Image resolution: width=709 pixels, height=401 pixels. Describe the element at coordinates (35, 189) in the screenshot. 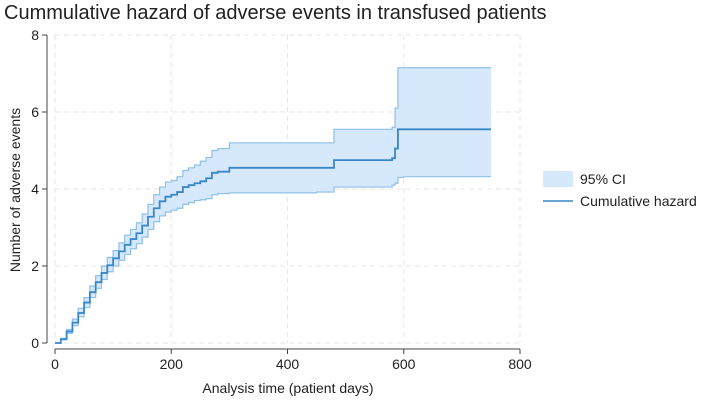

I see `y-tick-label: 4` at that location.